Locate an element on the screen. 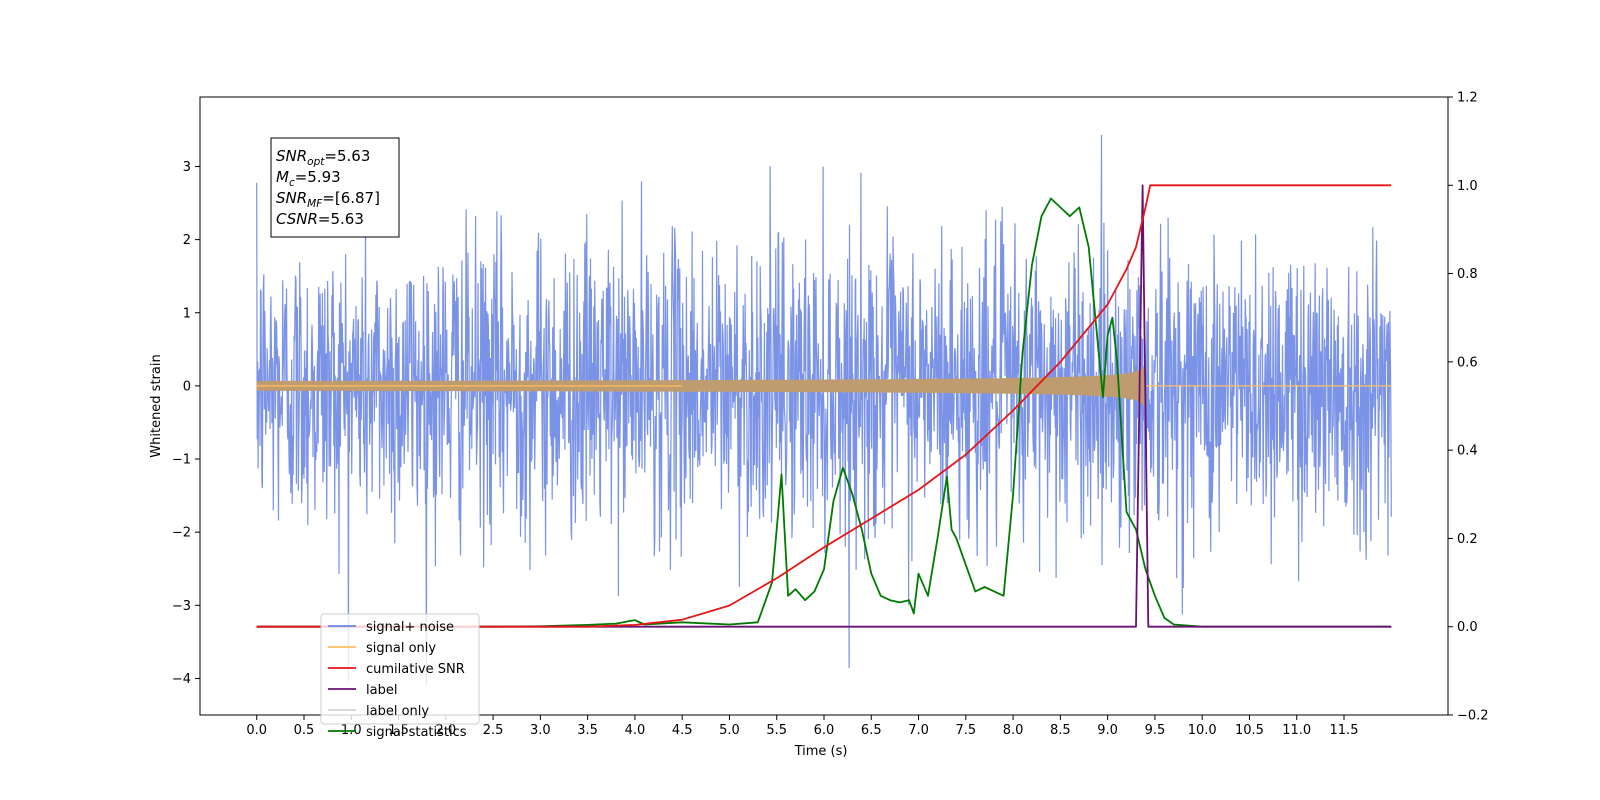 Image resolution: width=1600 pixels, height=800 pixels. x-tick-label: 11.5 is located at coordinates (1344, 730).